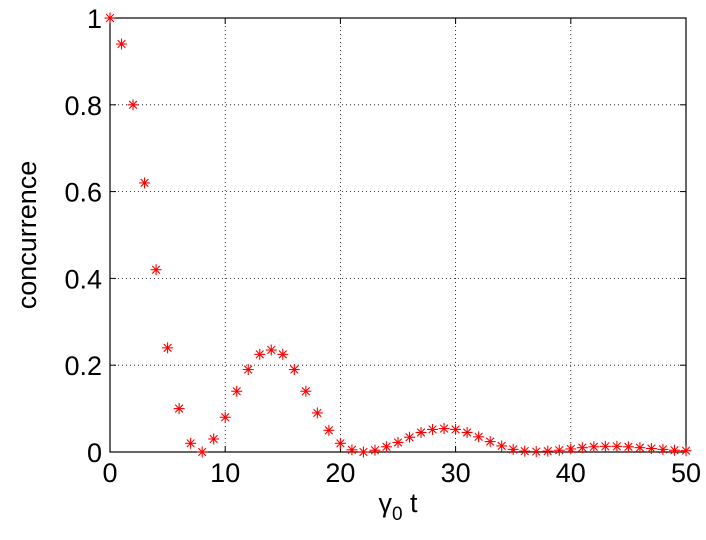 This screenshot has width=706, height=540. Describe the element at coordinates (571, 473) in the screenshot. I see `x-tick-label: 40` at that location.